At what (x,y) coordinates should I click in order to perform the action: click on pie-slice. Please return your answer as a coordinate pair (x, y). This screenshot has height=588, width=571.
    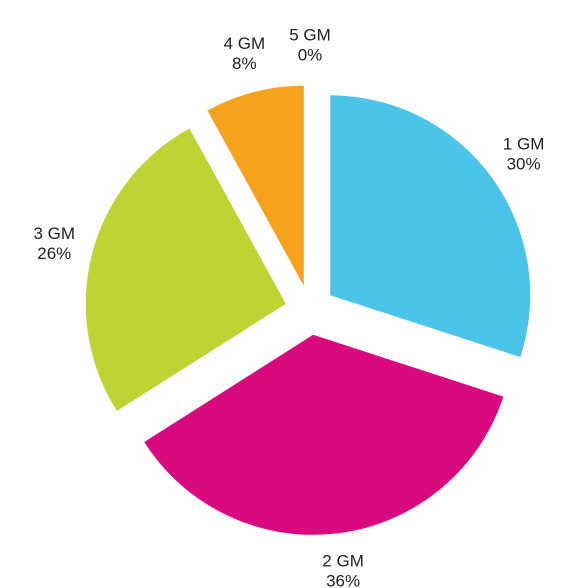
    Looking at the image, I should click on (255, 185).